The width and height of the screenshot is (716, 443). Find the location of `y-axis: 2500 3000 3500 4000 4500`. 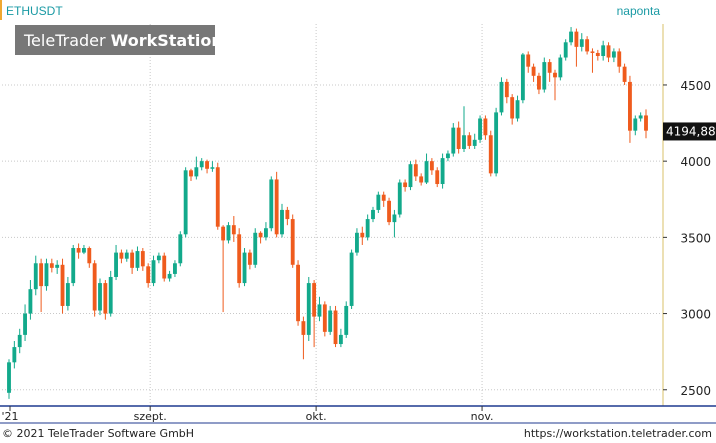

y-axis: 2500 3000 3500 4000 4500 is located at coordinates (687, 238).